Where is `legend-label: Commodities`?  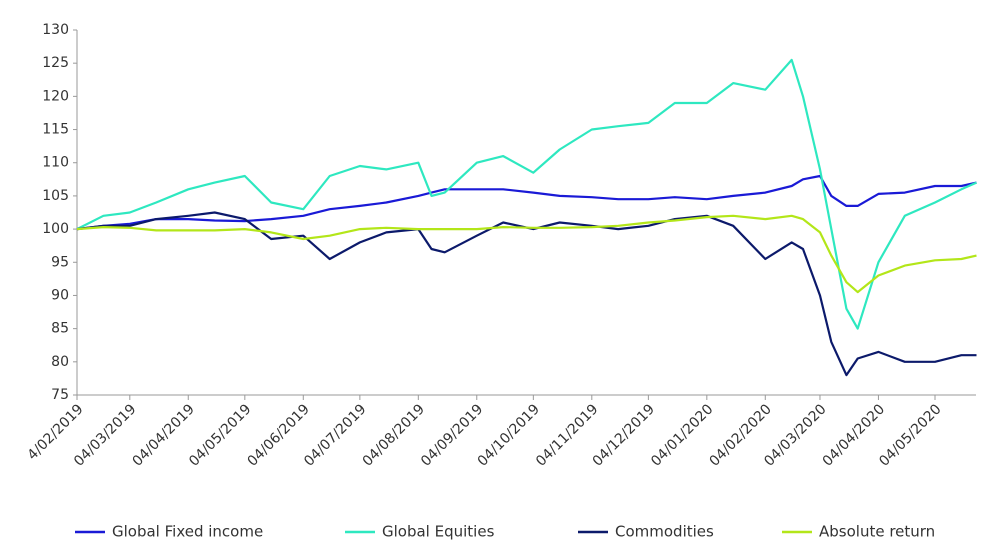
legend-label: Commodities is located at coordinates (664, 532).